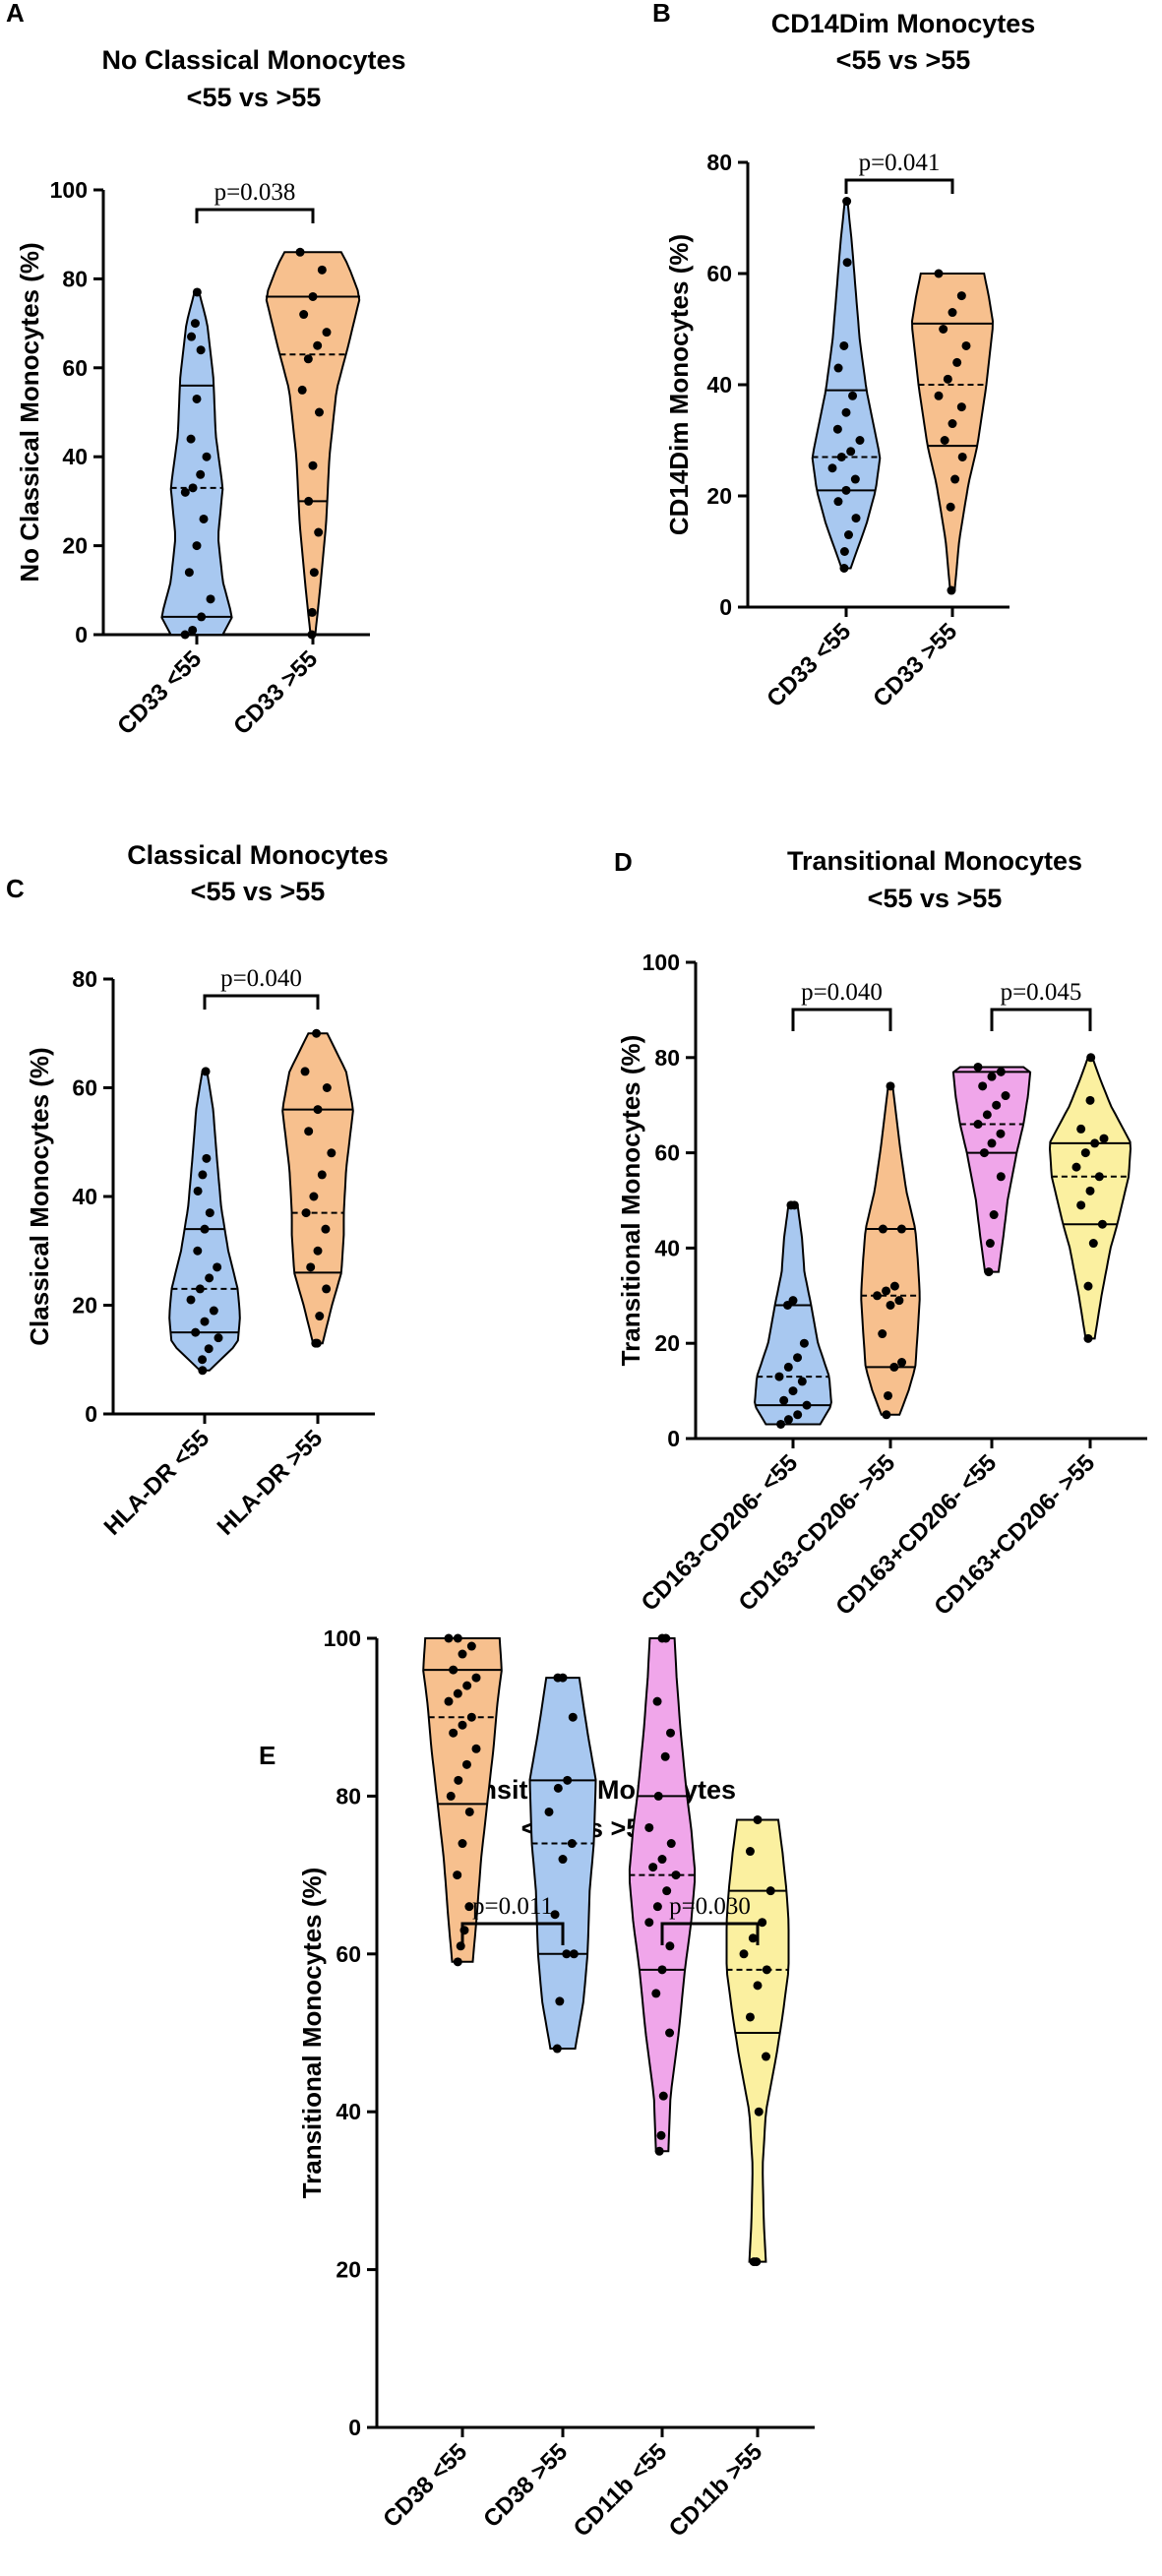 Image resolution: width=1162 pixels, height=2576 pixels. I want to click on y-tick-label: 0, so click(725, 607).